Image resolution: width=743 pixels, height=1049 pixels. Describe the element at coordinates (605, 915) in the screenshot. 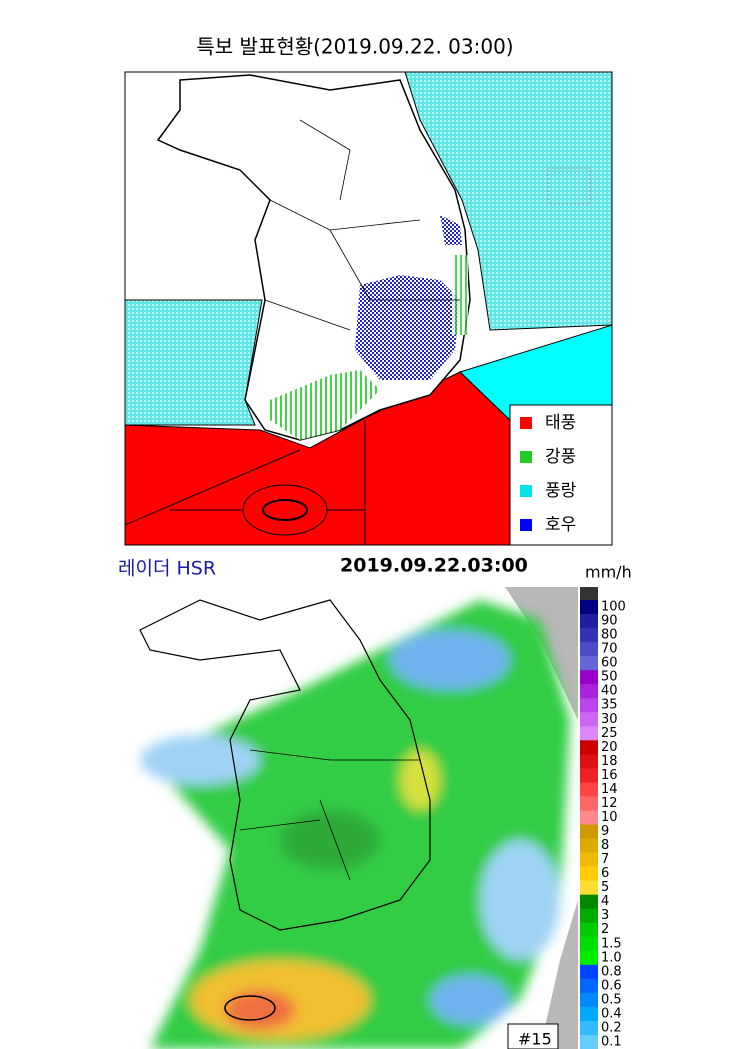

I see `scale-label: 3` at that location.